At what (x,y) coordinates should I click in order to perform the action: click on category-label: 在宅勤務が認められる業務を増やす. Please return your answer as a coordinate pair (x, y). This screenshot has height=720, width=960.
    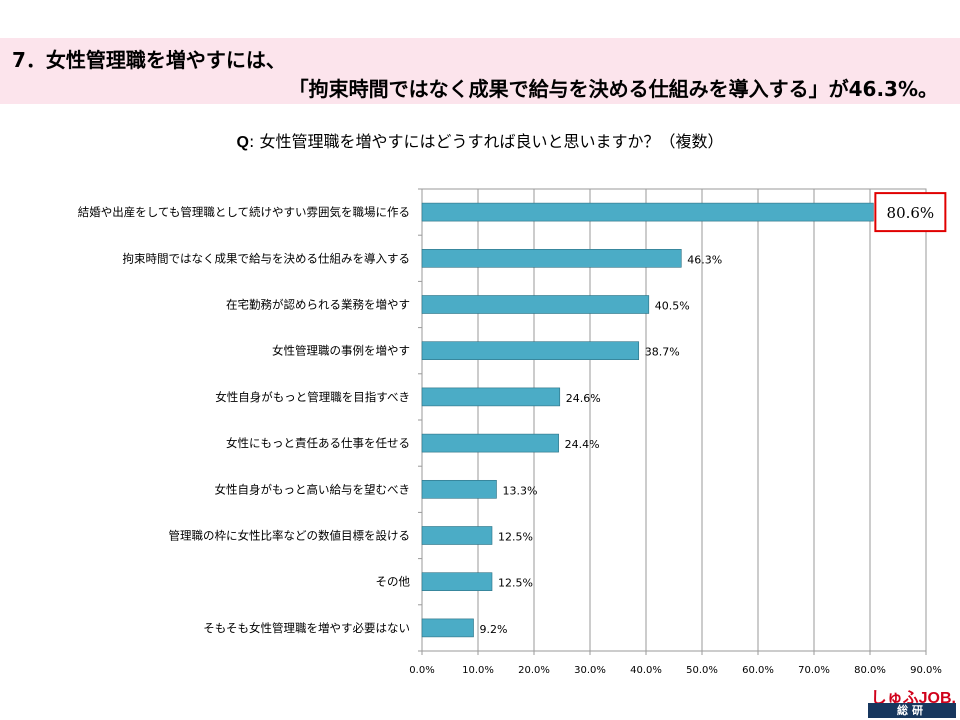
    Looking at the image, I should click on (318, 305).